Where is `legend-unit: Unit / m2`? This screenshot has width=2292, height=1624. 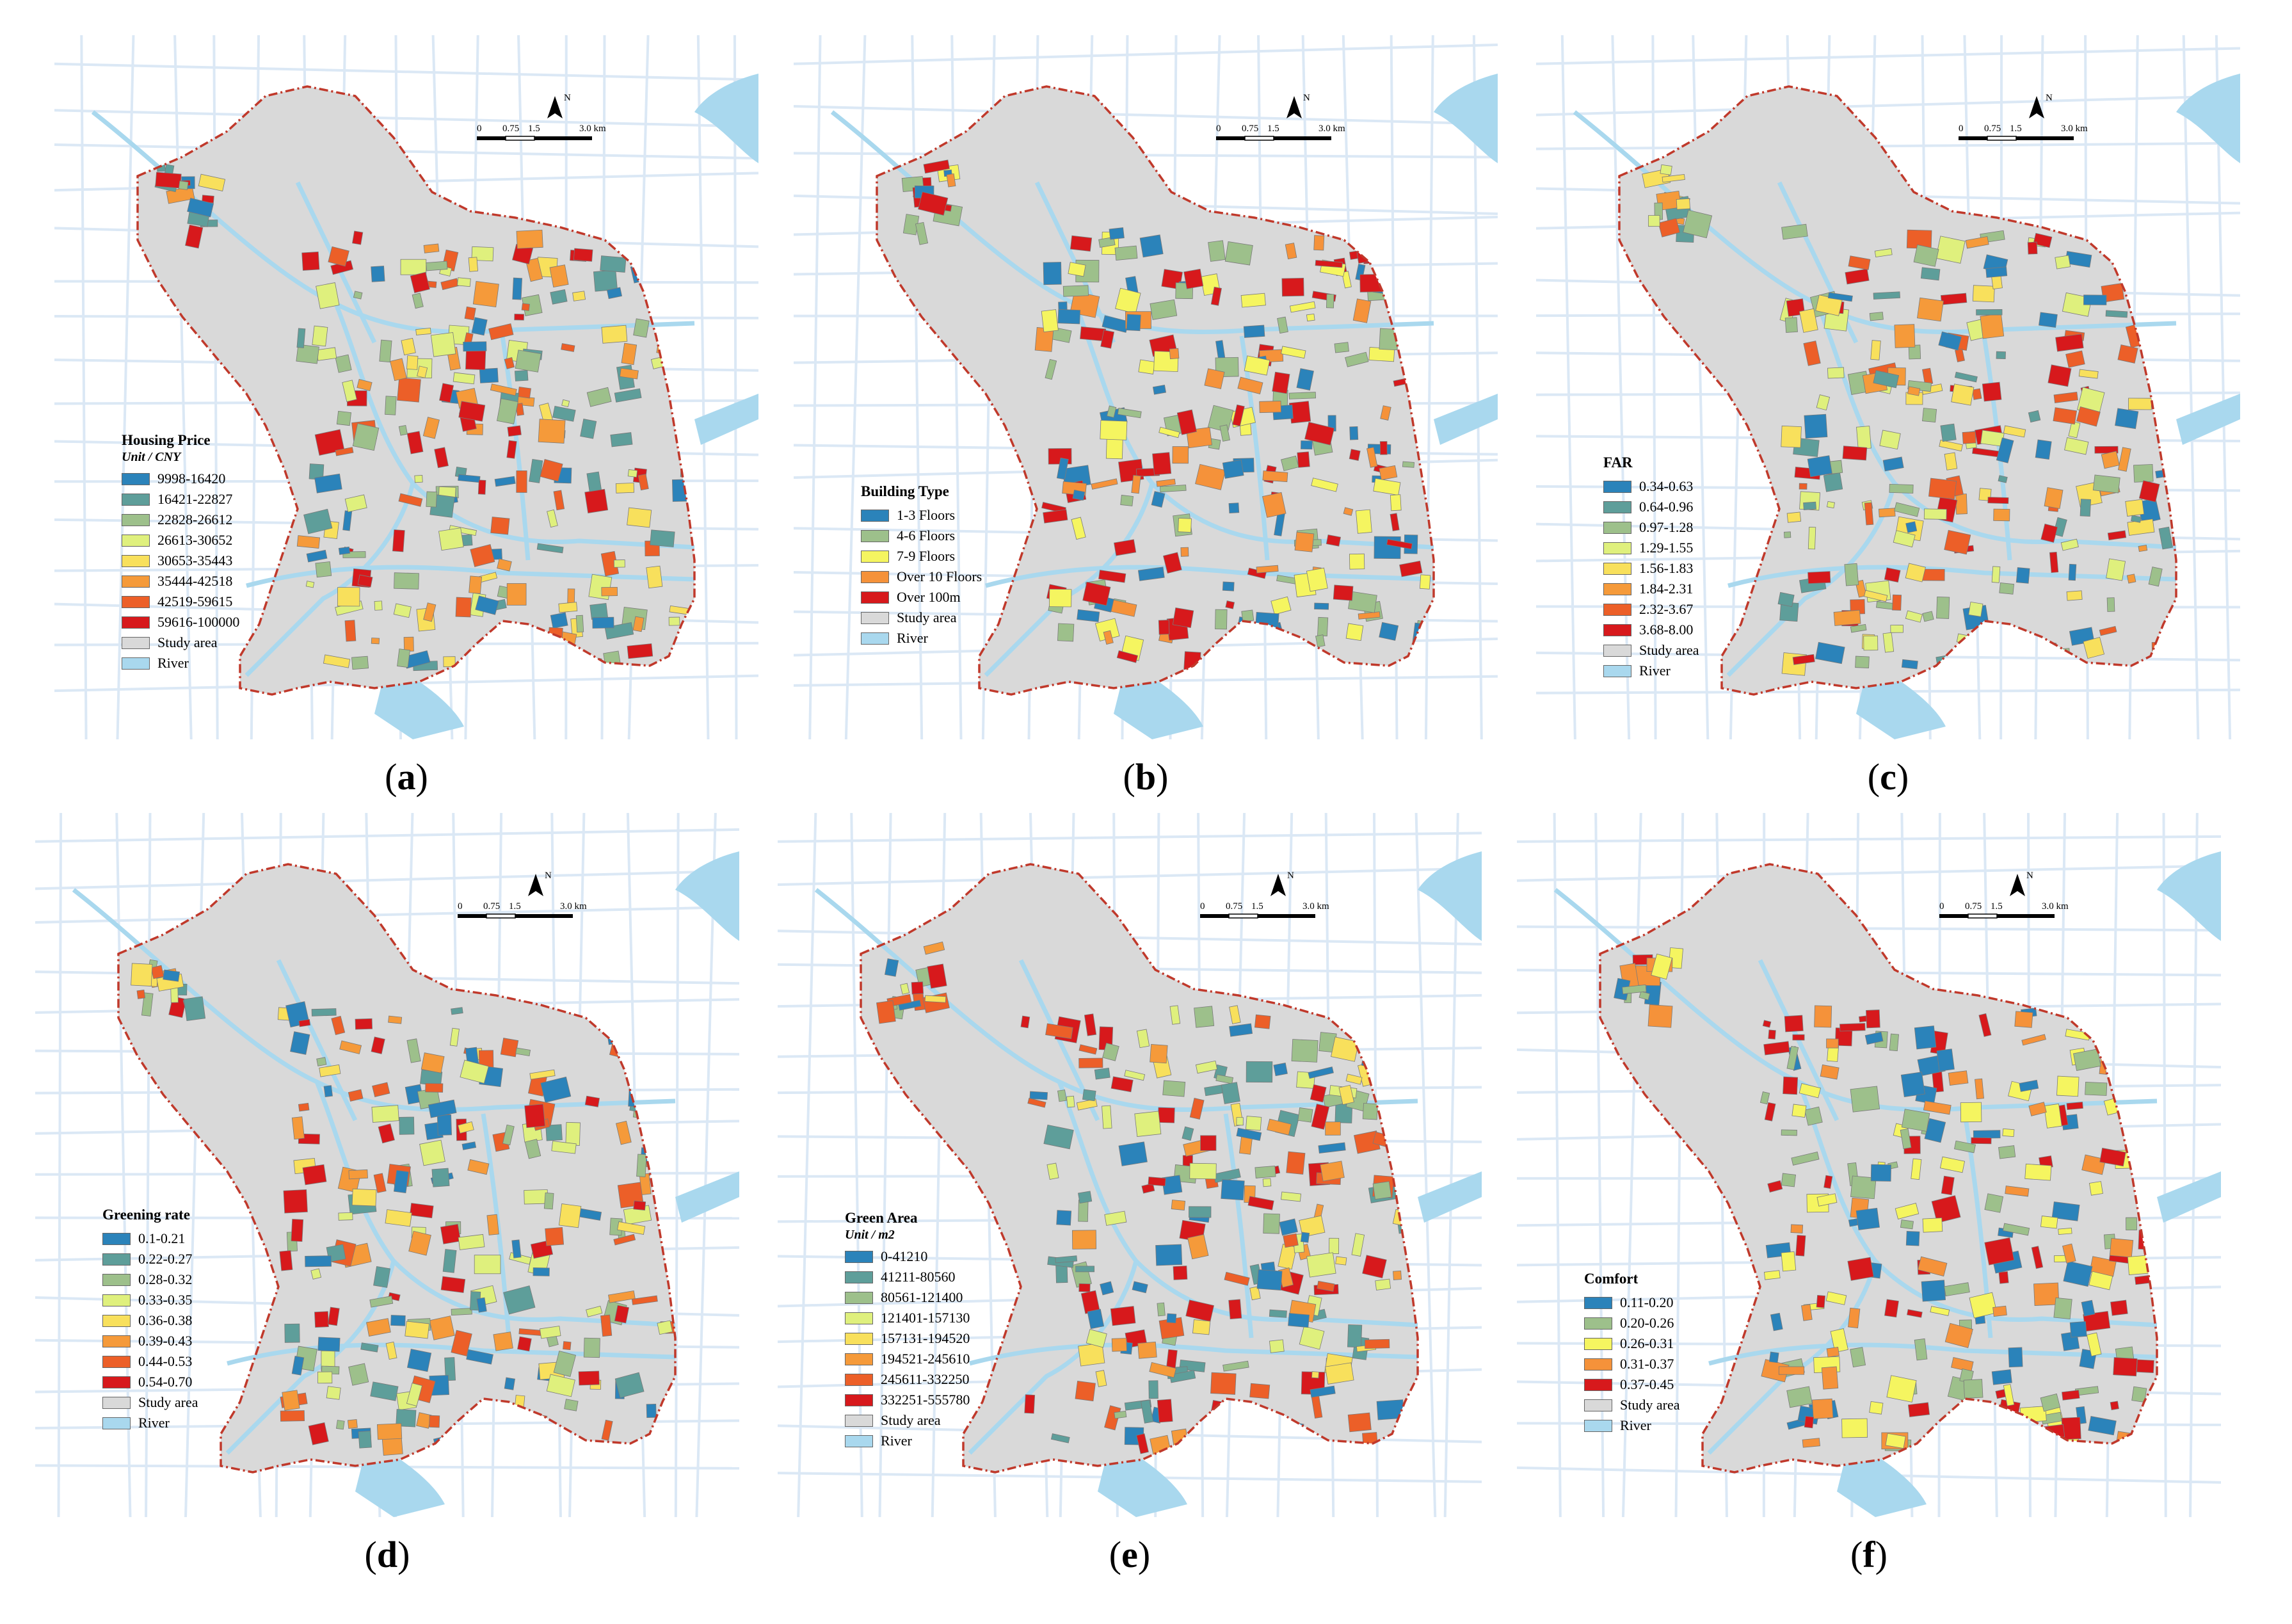
legend-unit: Unit / m2 is located at coordinates (870, 1235).